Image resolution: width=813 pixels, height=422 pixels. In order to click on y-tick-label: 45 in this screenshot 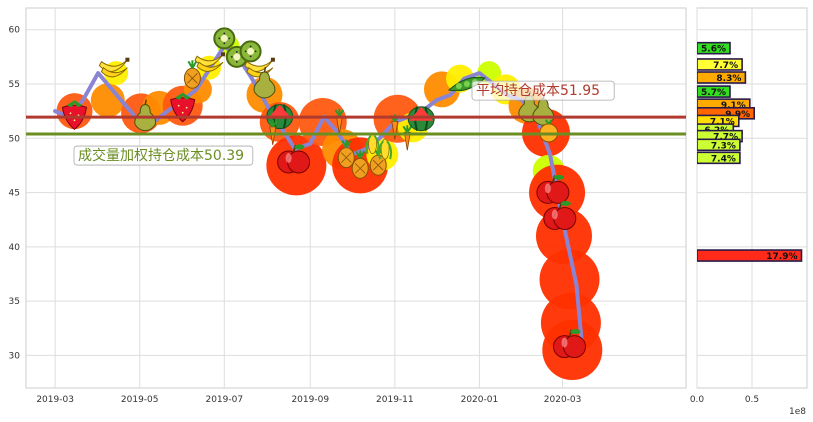, I will do `click(14, 194)`.